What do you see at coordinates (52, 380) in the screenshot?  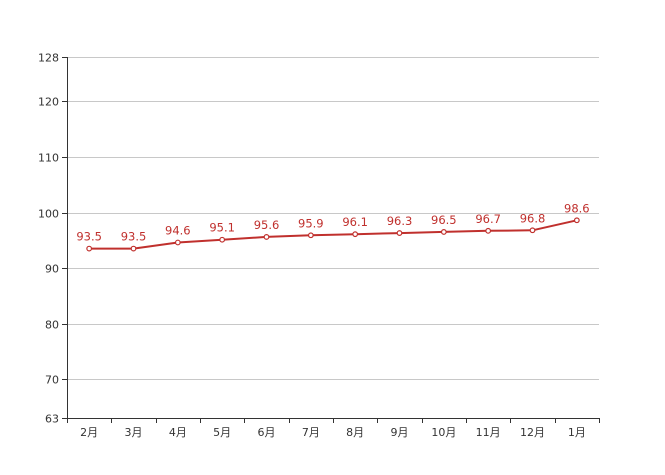 I see `y-tick-label: 70` at bounding box center [52, 380].